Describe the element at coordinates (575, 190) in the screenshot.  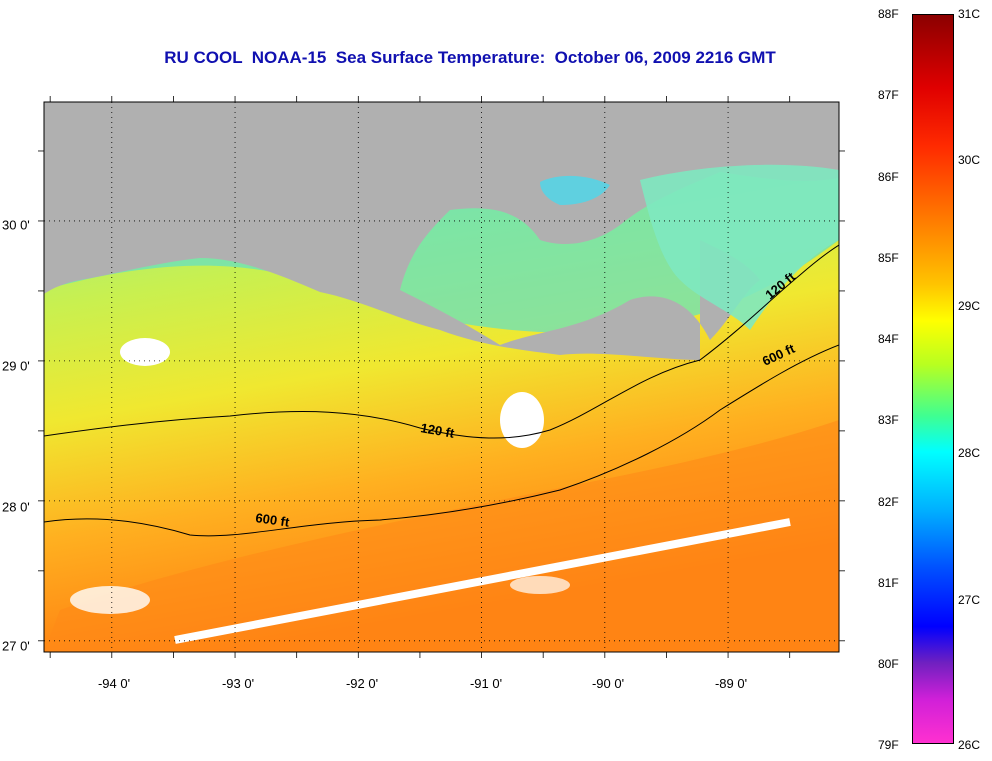
I see `island` at that location.